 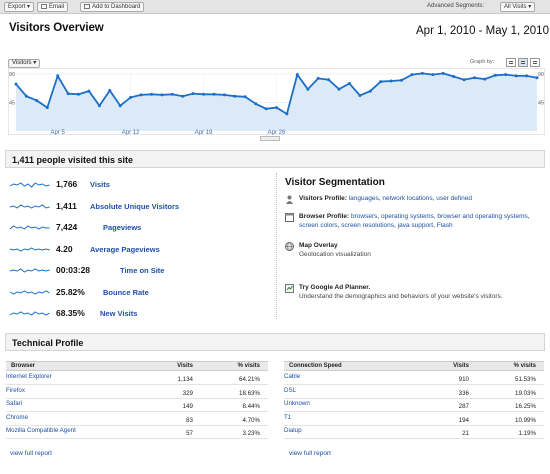 I want to click on export-button: Export ▾, so click(x=19, y=7).